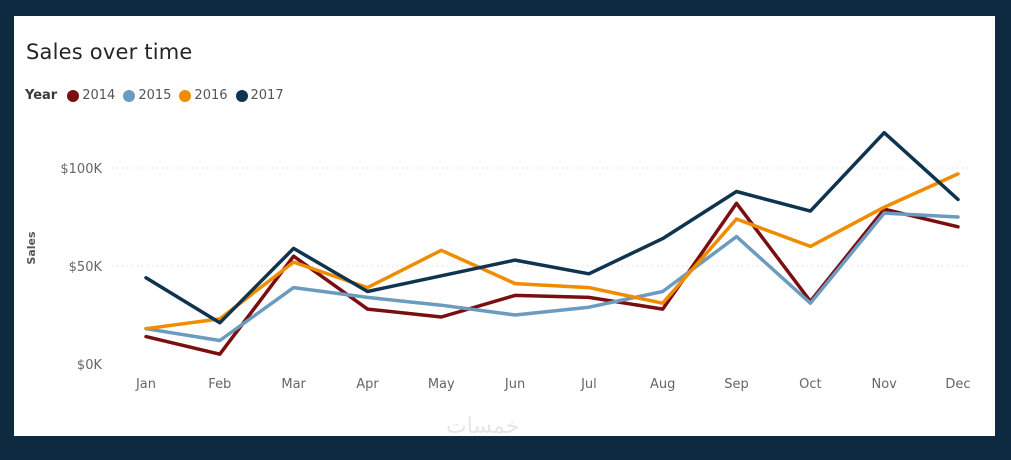  Describe the element at coordinates (267, 95) in the screenshot. I see `legend-label-2017: 2017` at that location.